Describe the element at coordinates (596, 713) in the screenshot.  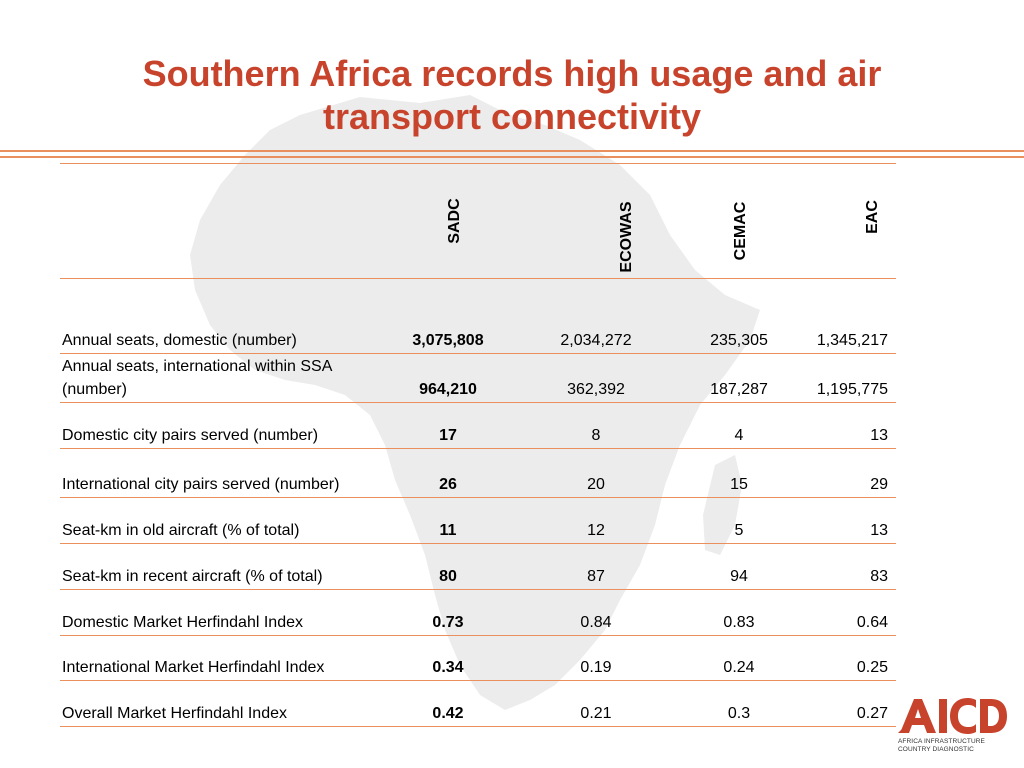
I see `cell-ecowas: 0.21` at that location.